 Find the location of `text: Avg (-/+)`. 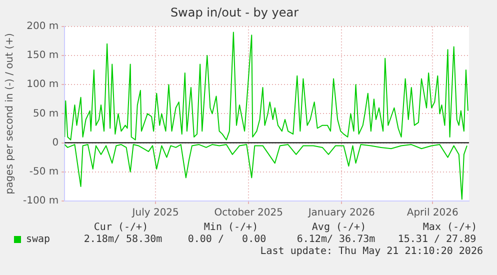

text: Avg (-/+) is located at coordinates (339, 228).